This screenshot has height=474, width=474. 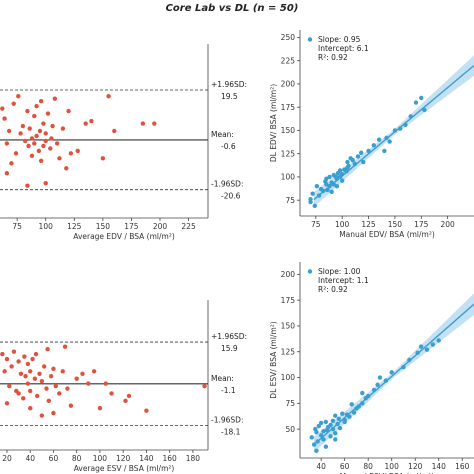 I want to click on lower-value: -20.6, so click(x=231, y=196).